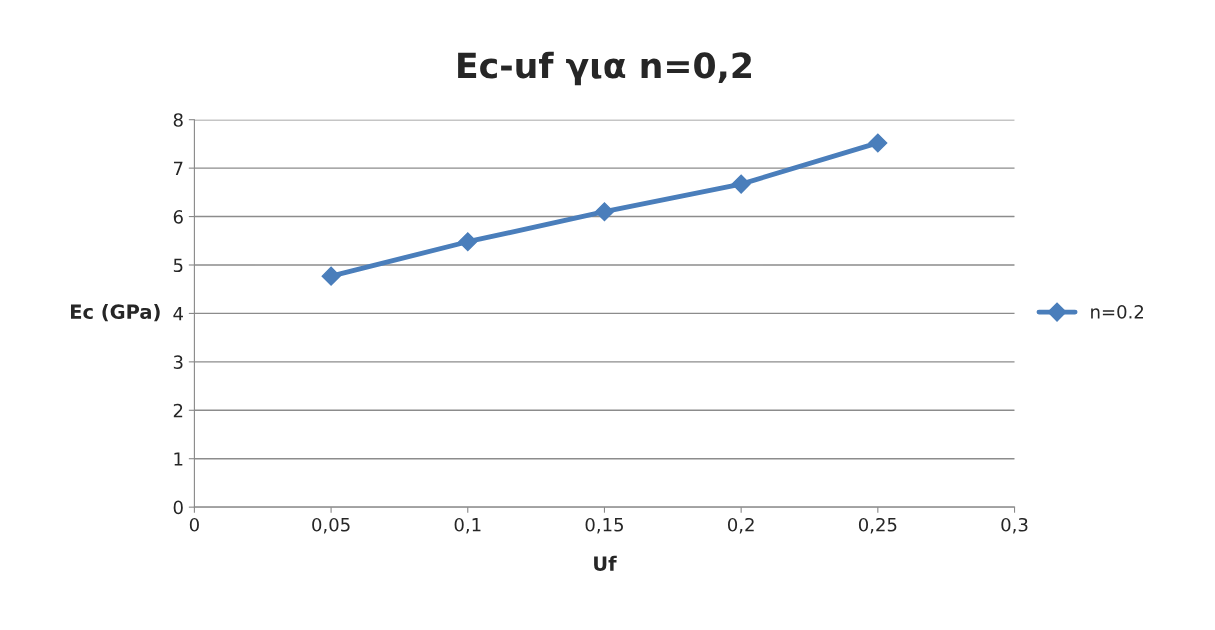 This screenshot has width=1215, height=630. What do you see at coordinates (1117, 312) in the screenshot?
I see `legend-label: n=0.2` at bounding box center [1117, 312].